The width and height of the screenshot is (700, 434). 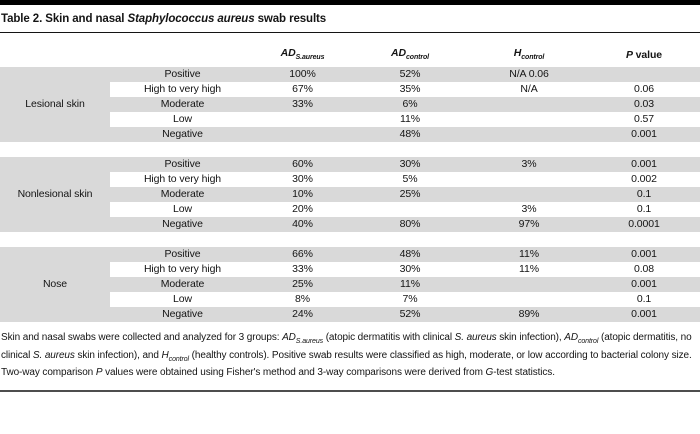 I want to click on section-label: Nose, so click(x=55, y=284).